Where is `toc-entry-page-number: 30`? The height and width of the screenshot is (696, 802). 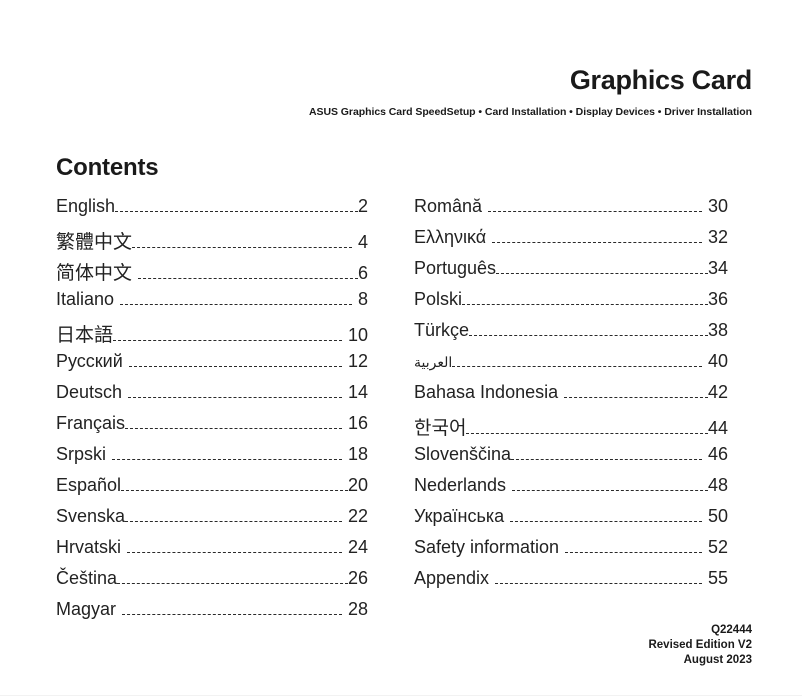
toc-entry-page-number: 30 is located at coordinates (717, 206).